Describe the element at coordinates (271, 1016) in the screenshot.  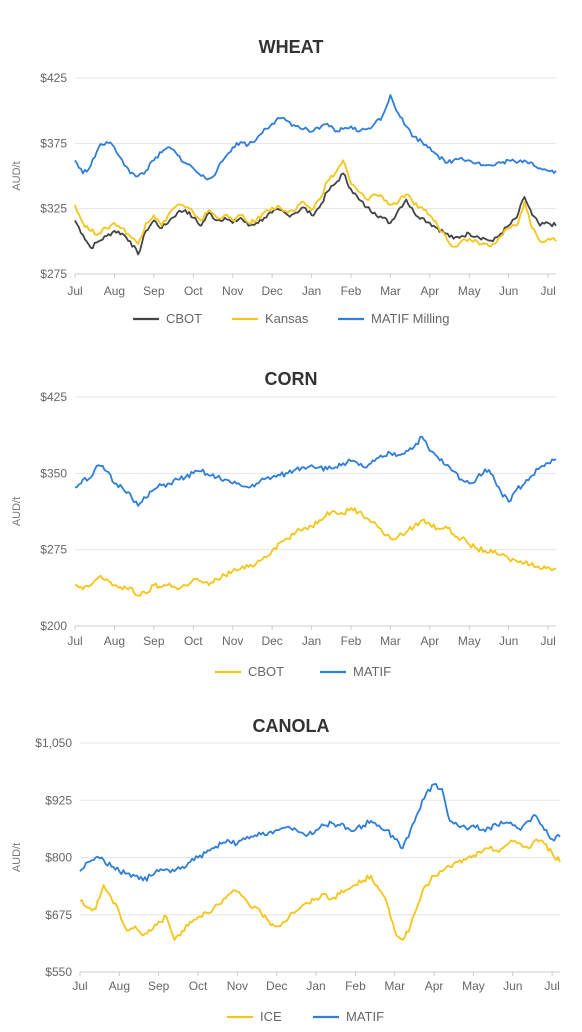
I see `legend-label: ICE` at that location.